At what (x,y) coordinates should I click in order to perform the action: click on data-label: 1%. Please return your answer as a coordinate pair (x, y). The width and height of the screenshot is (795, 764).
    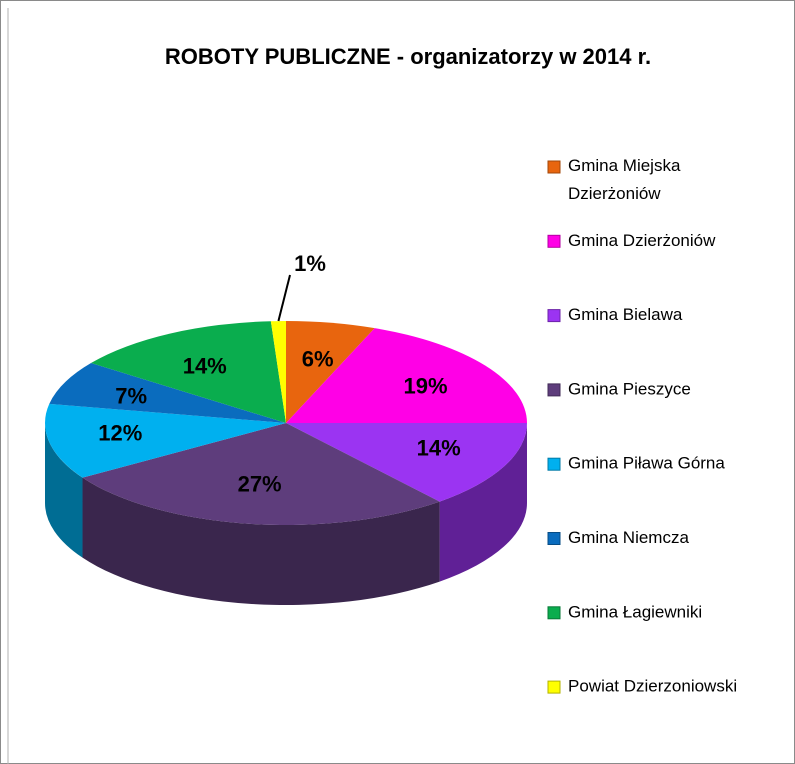
    Looking at the image, I should click on (310, 263).